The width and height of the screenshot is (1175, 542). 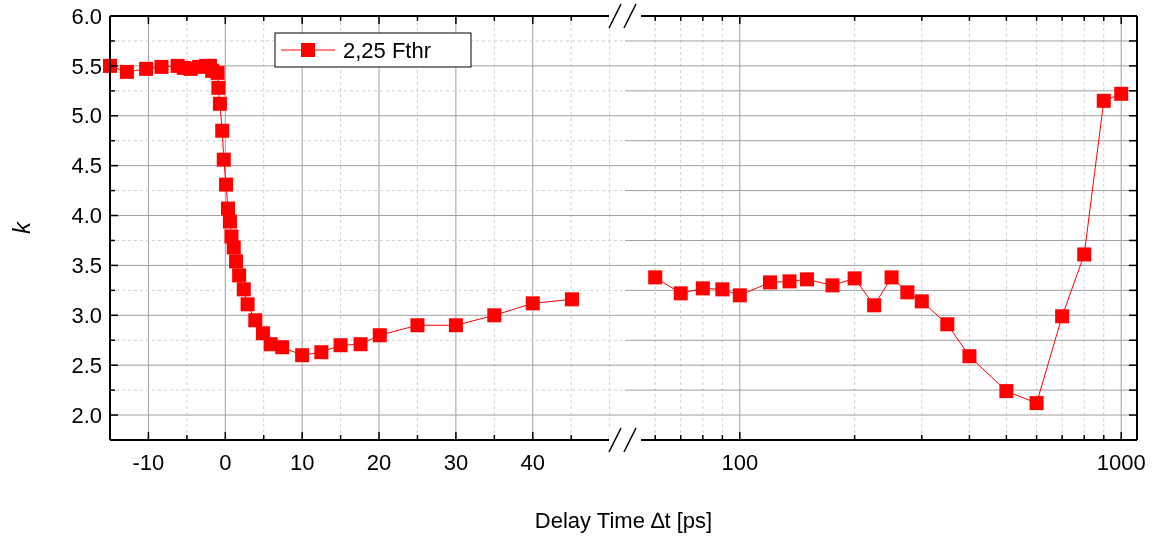 I want to click on y-tick-label: 4.0, so click(x=86, y=216).